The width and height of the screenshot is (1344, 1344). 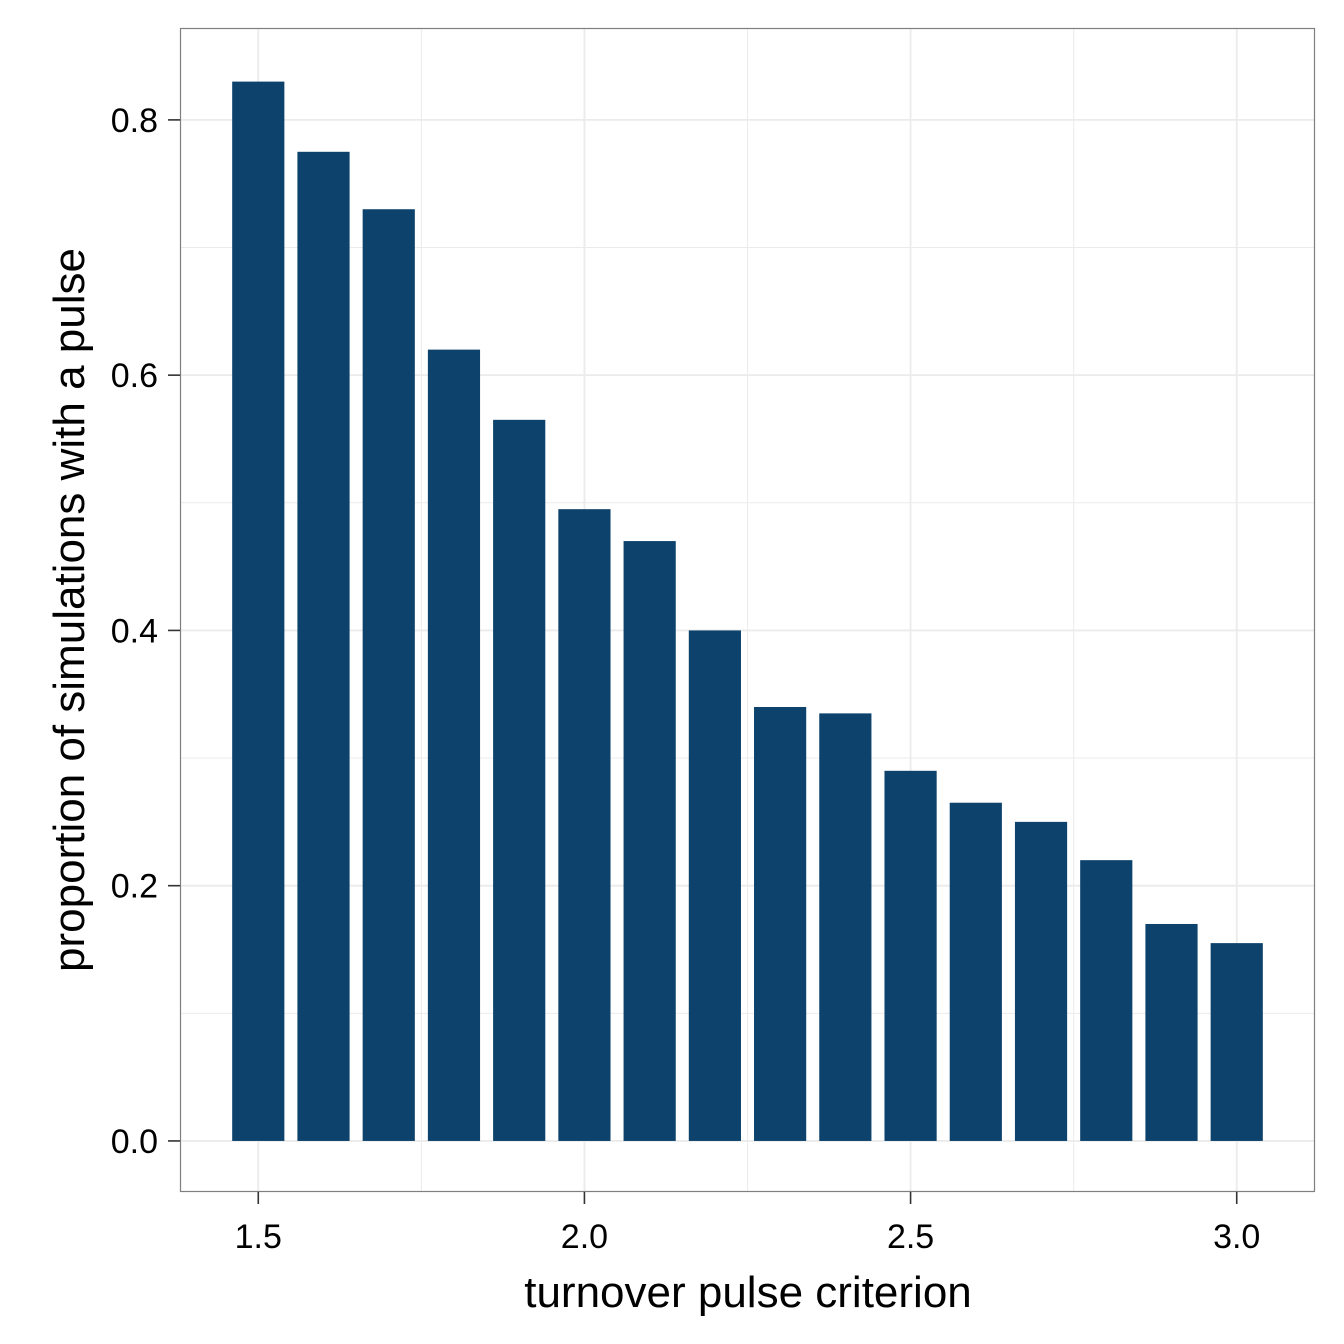 I want to click on bar-2.6, so click(x=975, y=971).